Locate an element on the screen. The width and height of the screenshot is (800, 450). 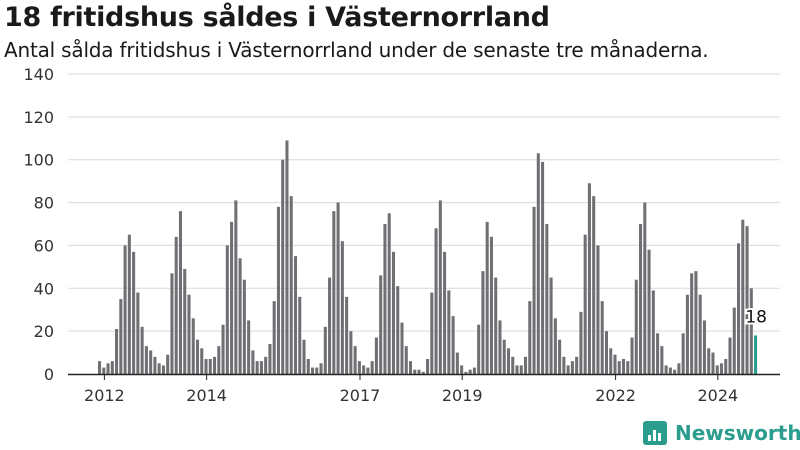
x-tick-label: 2024 is located at coordinates (717, 395).